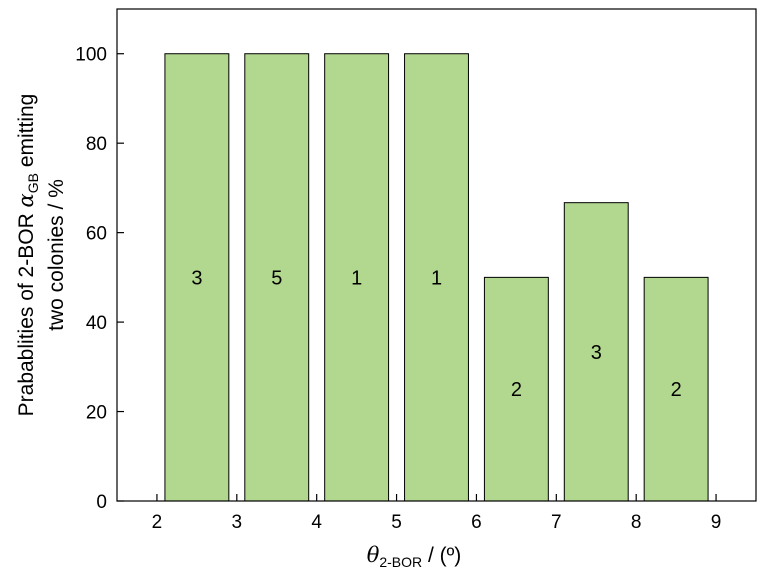 This screenshot has height=579, width=768. I want to click on y-tick-label-5: 80, so click(96, 144).